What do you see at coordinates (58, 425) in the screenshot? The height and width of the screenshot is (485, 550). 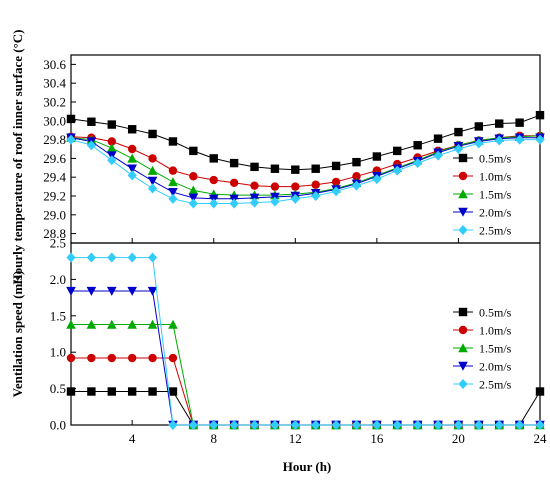 I see `y-tick-label: 0.0` at bounding box center [58, 425].